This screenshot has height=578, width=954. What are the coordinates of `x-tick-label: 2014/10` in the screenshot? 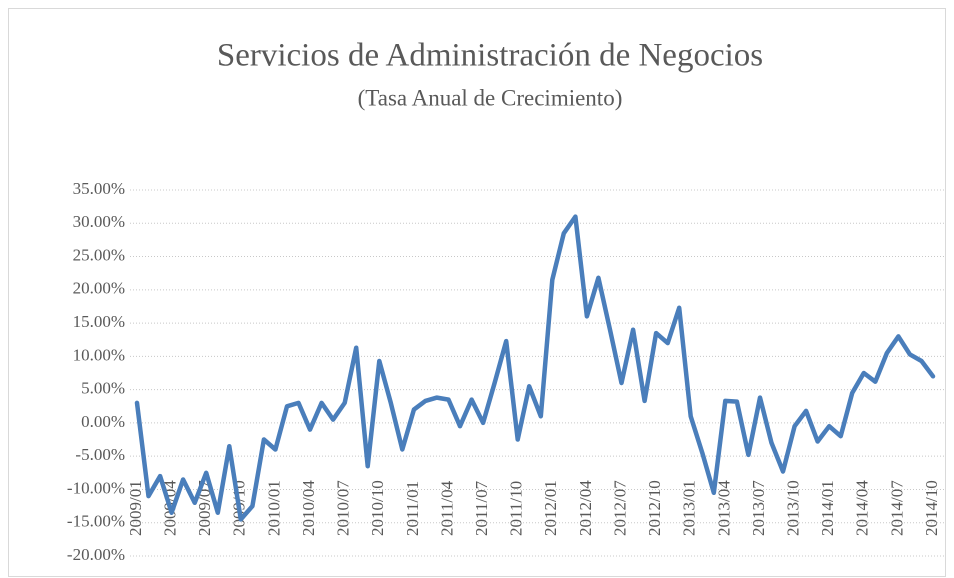 It's located at (931, 508).